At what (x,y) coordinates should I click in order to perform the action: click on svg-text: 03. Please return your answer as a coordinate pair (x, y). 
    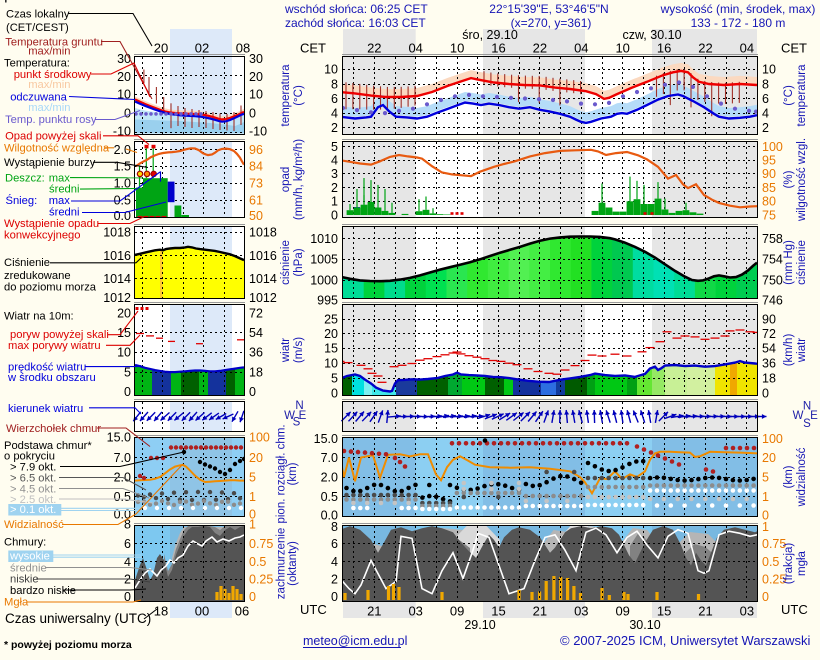
    Looking at the image, I should click on (747, 611).